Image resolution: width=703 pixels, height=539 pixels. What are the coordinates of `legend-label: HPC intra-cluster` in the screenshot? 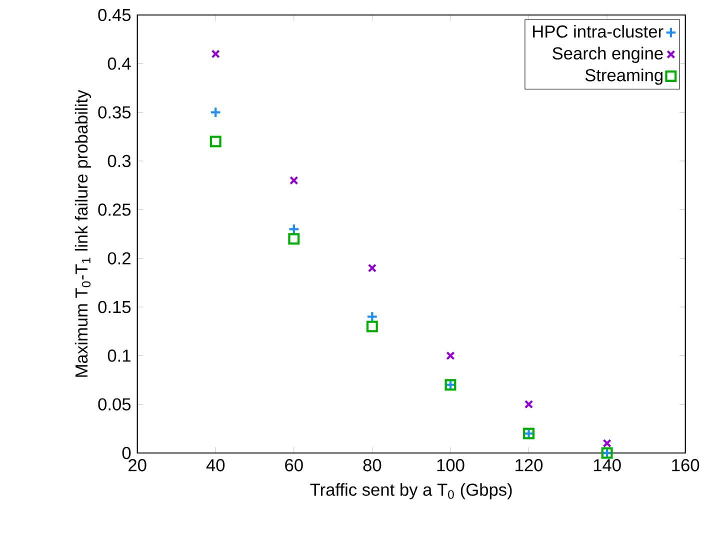 It's located at (598, 31).